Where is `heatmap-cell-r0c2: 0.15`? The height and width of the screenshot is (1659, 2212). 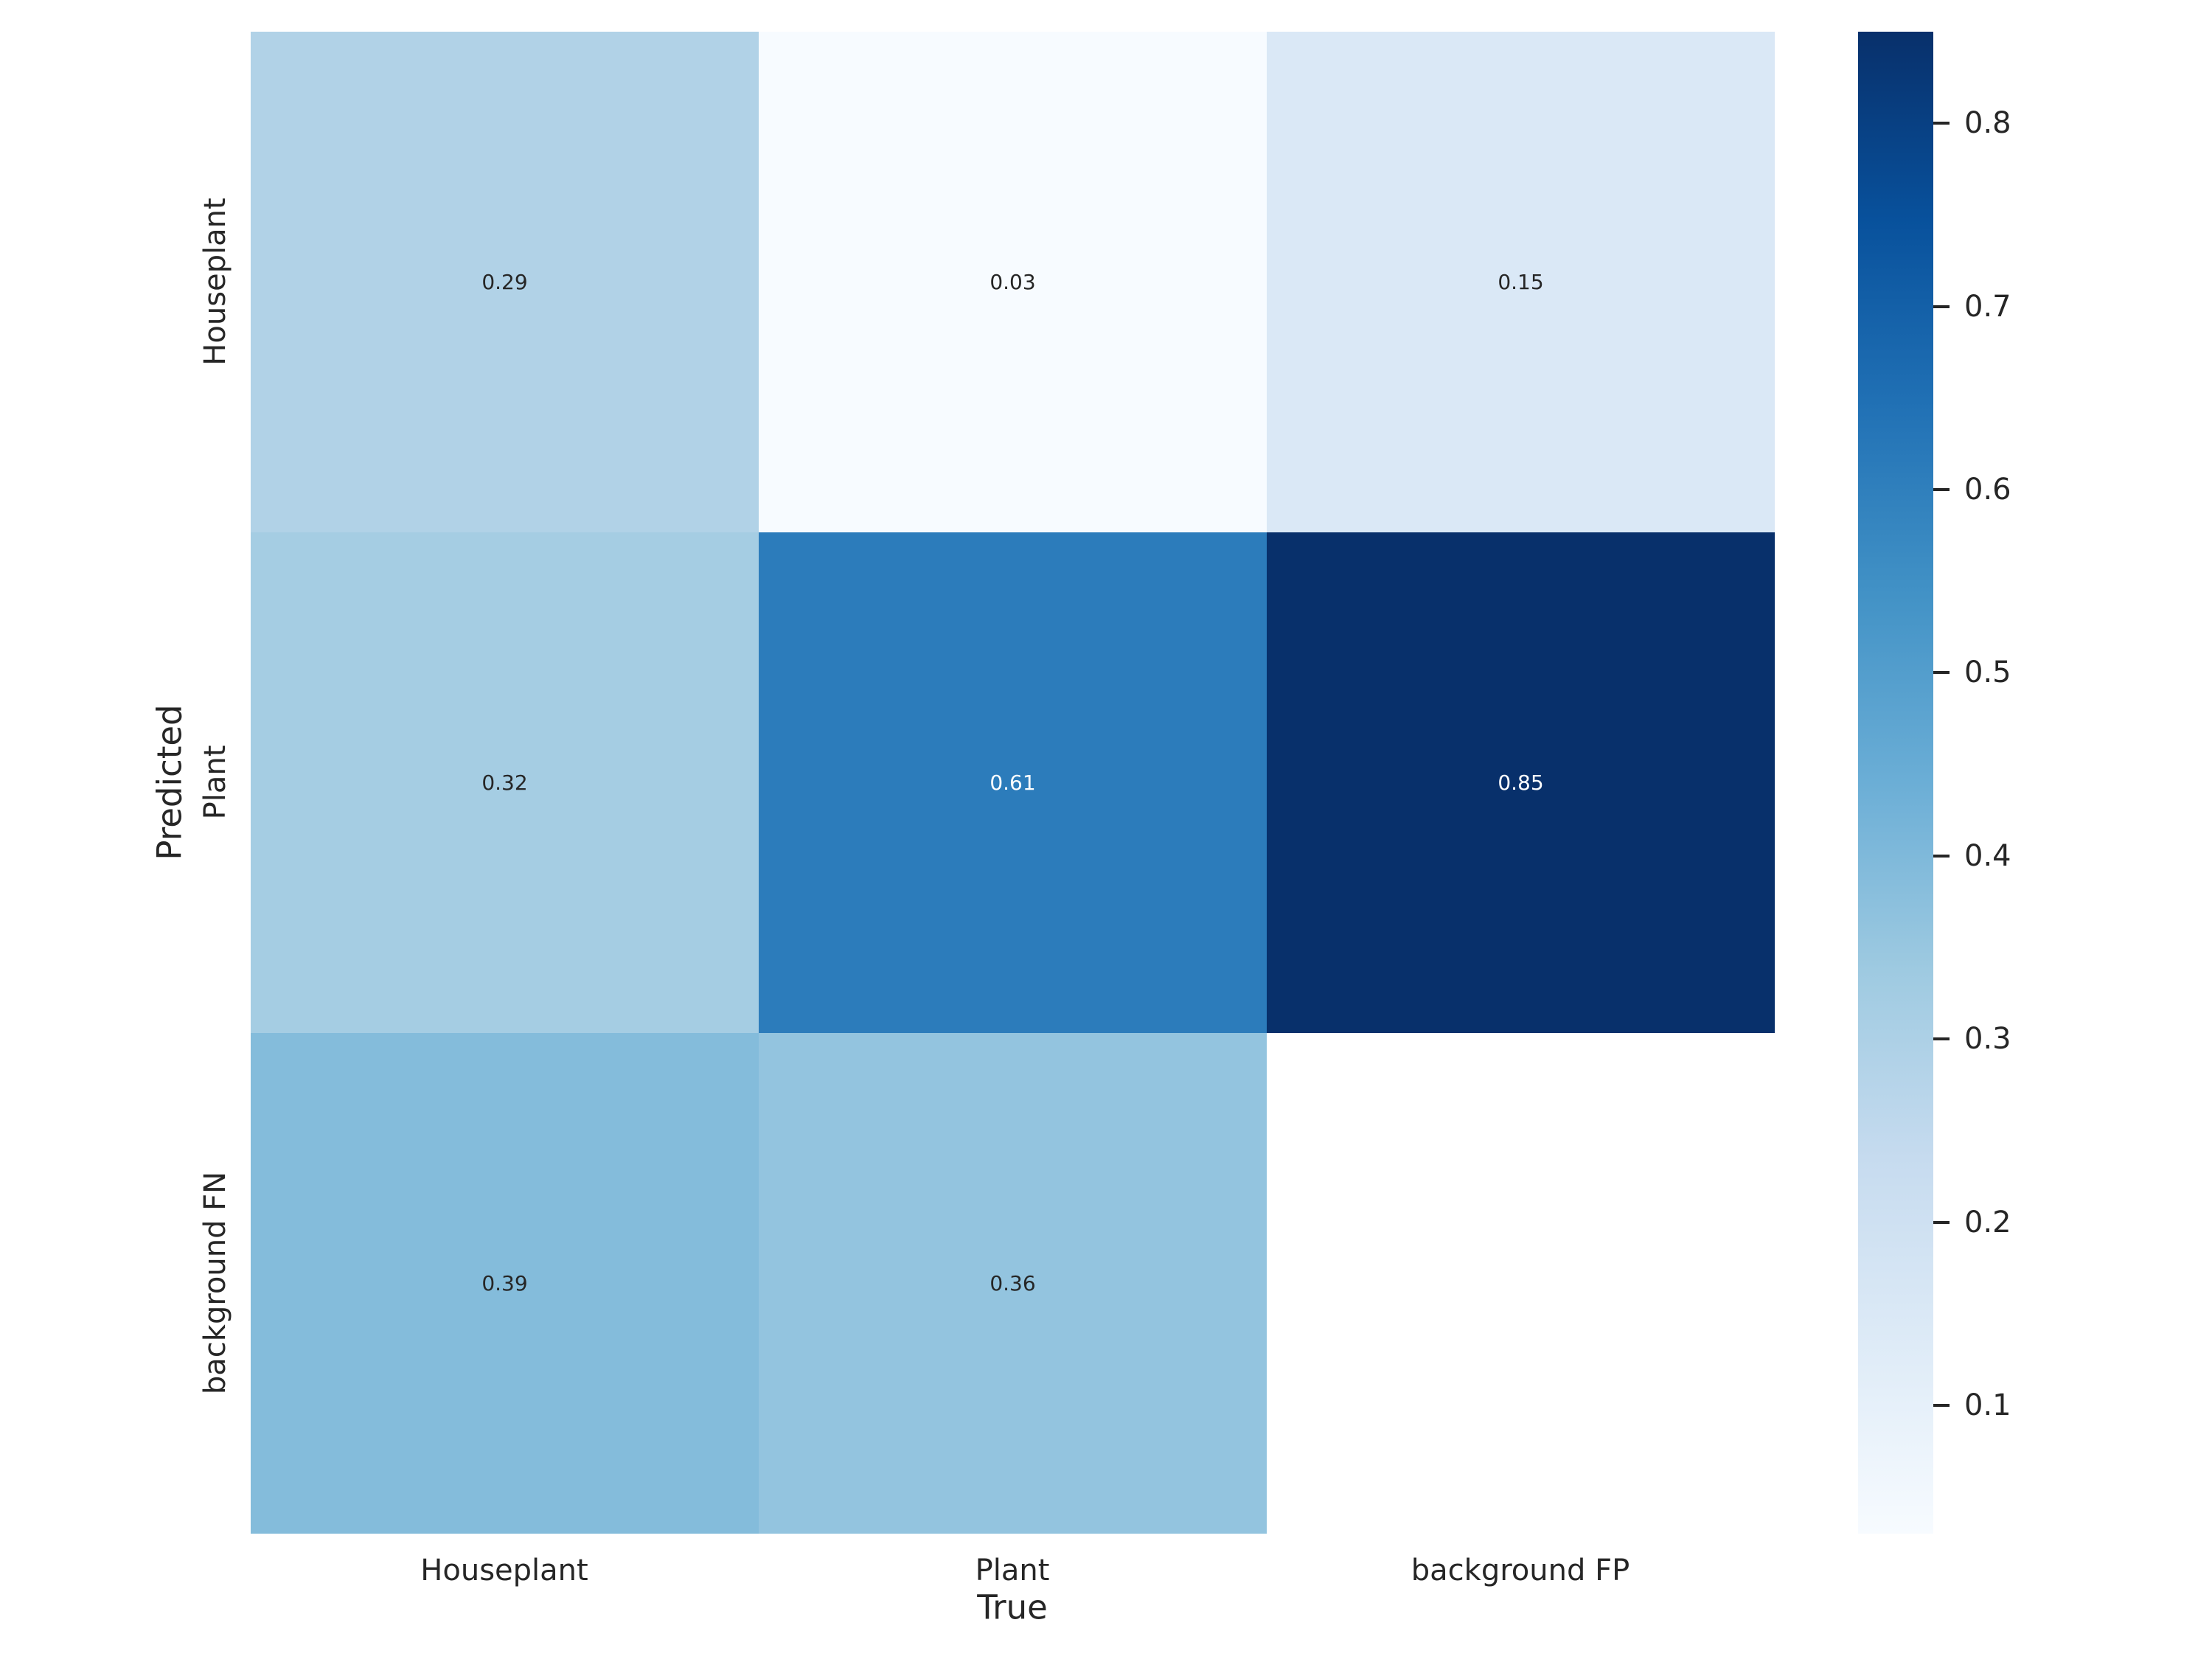
heatmap-cell-r0c2: 0.15 is located at coordinates (1521, 282).